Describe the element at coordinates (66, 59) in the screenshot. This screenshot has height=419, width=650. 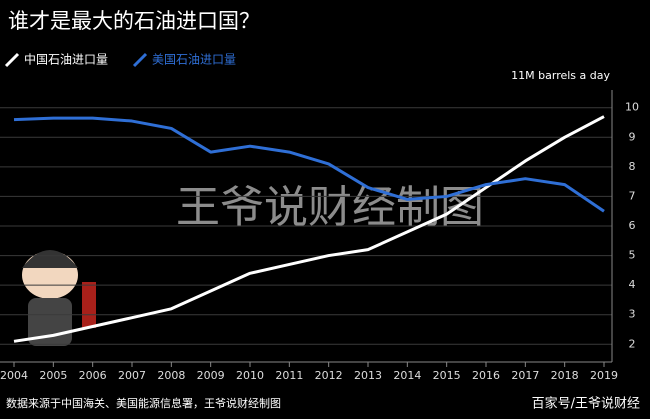
I see `legend-label: 中国石油进口量` at that location.